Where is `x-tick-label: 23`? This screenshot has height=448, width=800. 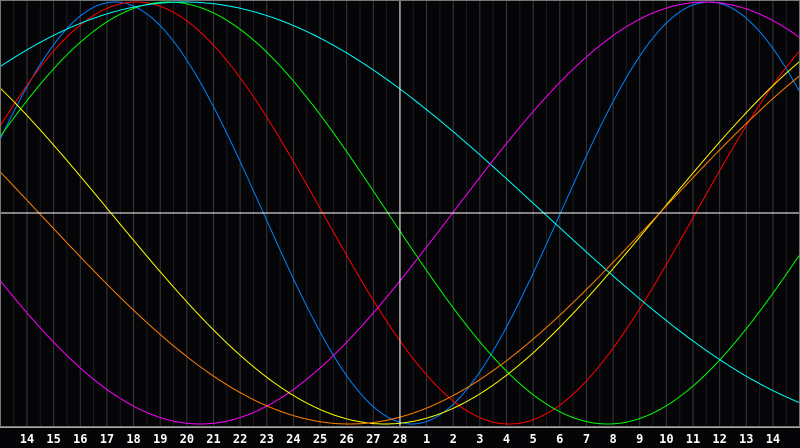
x-tick-label: 23 is located at coordinates (267, 439).